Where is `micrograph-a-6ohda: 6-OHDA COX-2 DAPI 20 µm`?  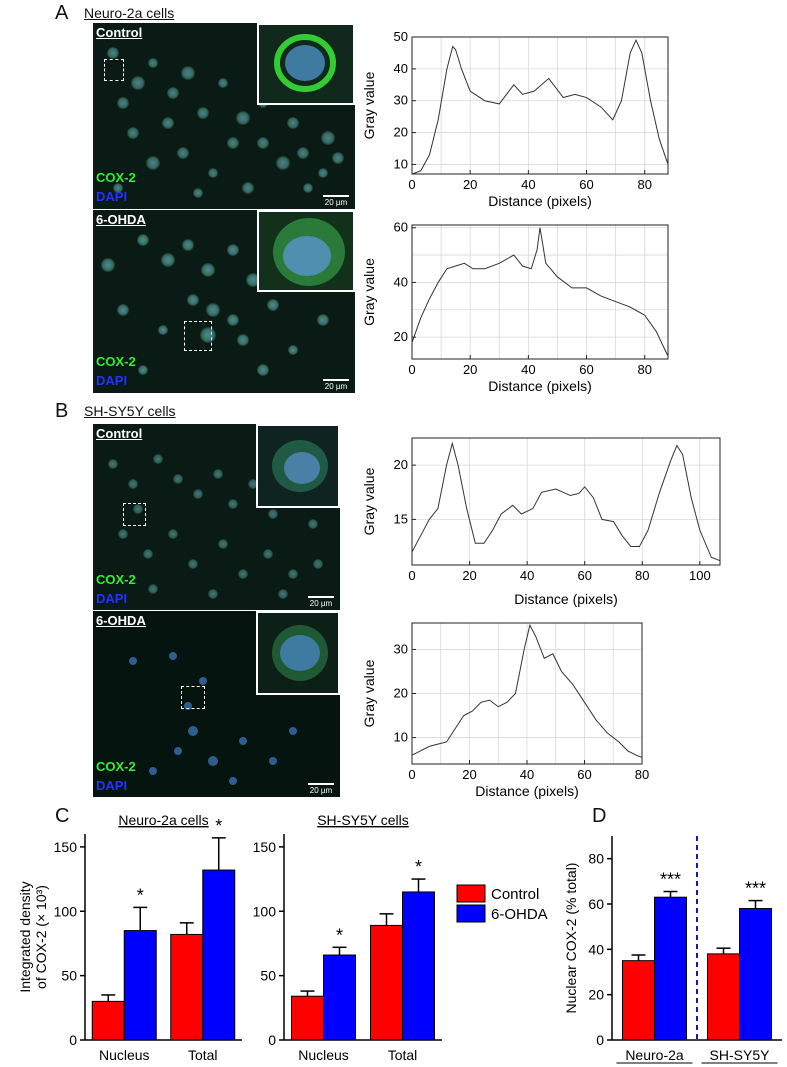 micrograph-a-6ohda: 6-OHDA COX-2 DAPI 20 µm is located at coordinates (224, 301).